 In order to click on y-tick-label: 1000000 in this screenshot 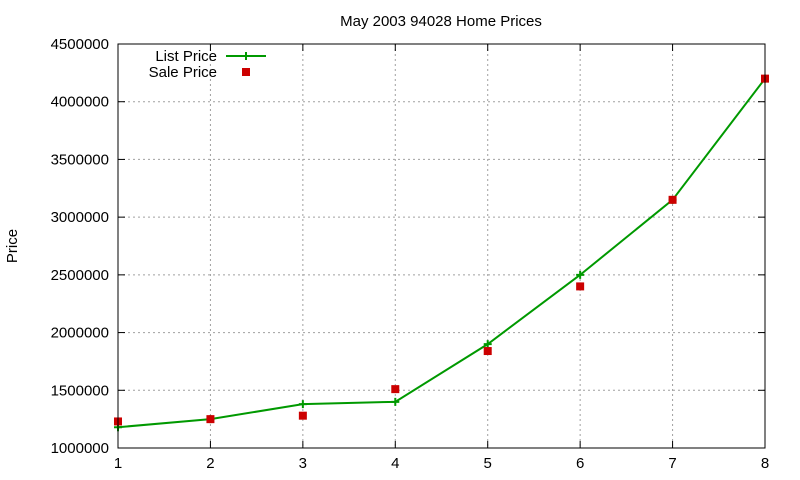, I will do `click(80, 448)`.